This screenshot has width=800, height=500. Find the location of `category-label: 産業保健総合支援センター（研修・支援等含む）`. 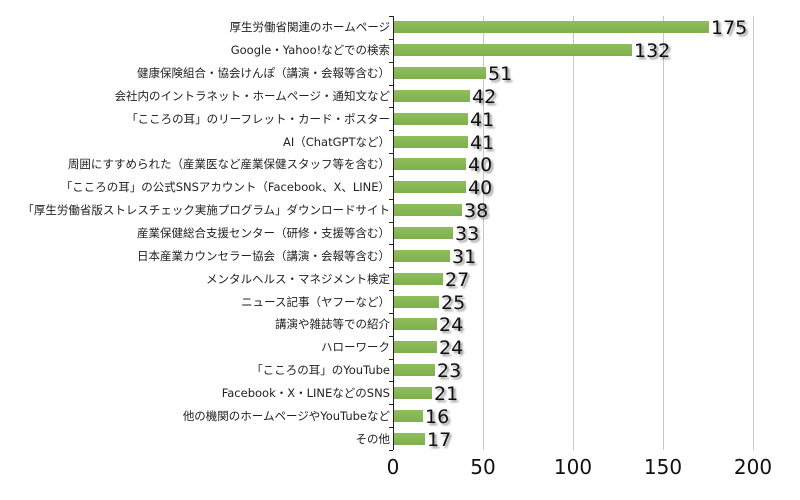

category-label: 産業保健総合支援センター（研修・支援等含む） is located at coordinates (263, 233).